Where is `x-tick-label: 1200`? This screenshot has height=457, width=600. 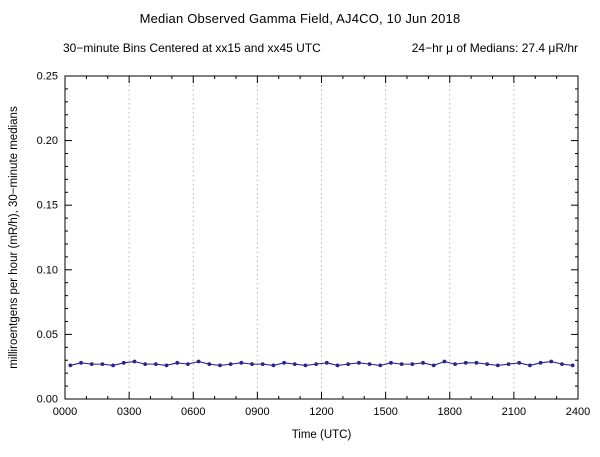 x-tick-label: 1200 is located at coordinates (321, 412).